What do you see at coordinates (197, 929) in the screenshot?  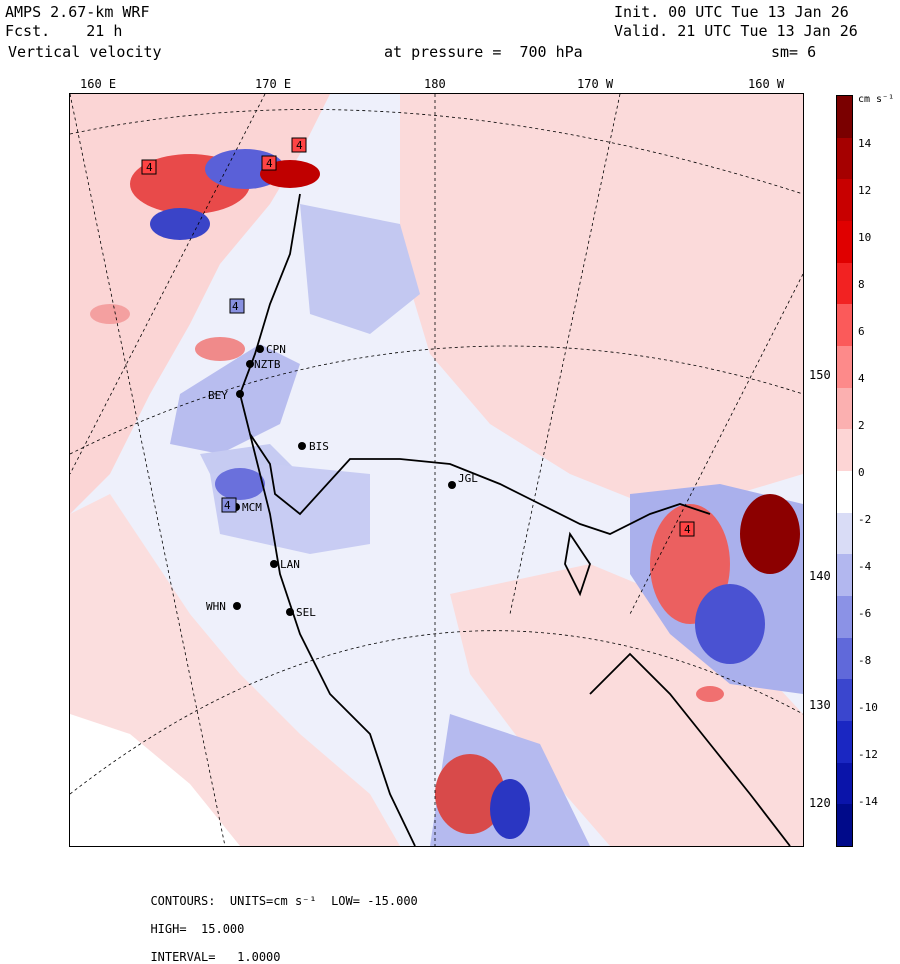 I see `contour-high: HIGH= 15.000` at bounding box center [197, 929].